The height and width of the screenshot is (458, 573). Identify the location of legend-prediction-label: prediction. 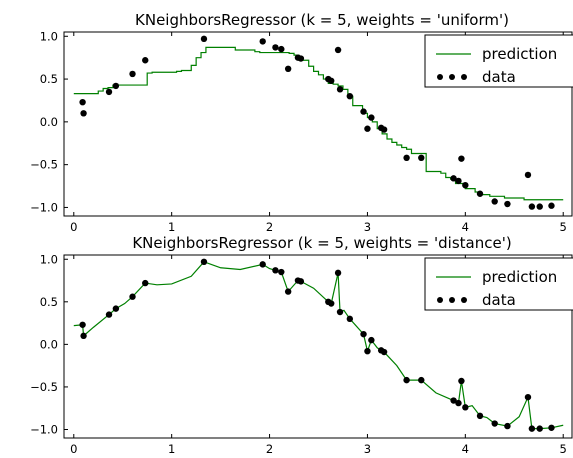
(519, 277).